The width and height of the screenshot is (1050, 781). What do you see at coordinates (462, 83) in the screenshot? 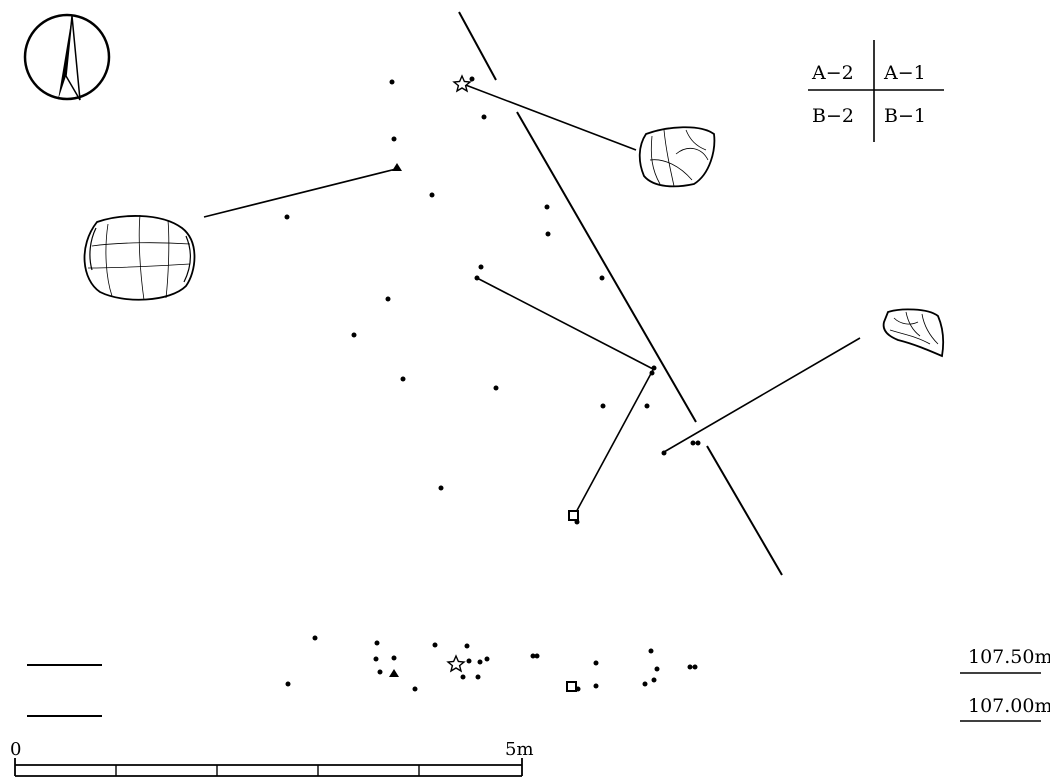
I see `find-star` at bounding box center [462, 83].